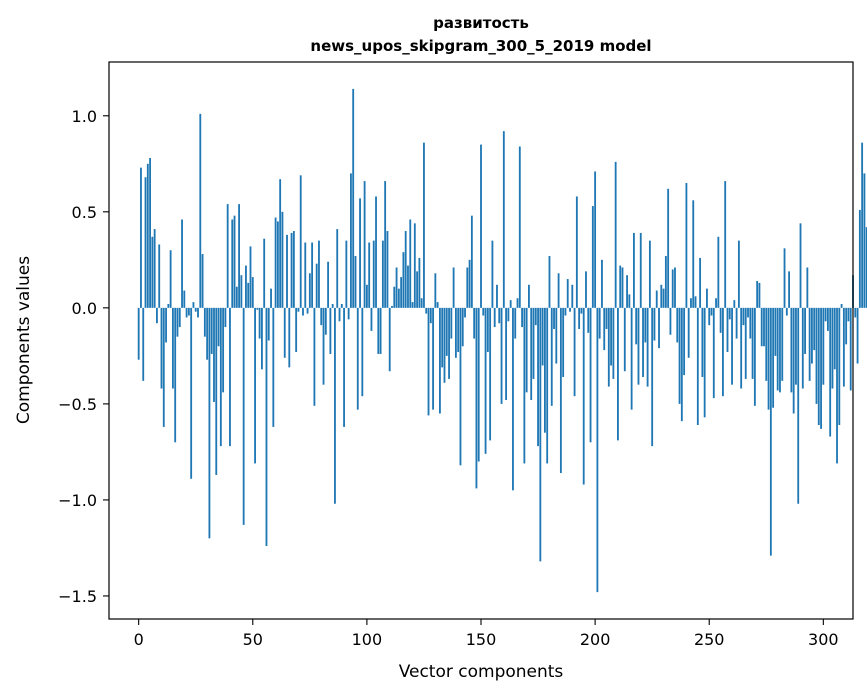 The image size is (867, 696). Describe the element at coordinates (480, 46) in the screenshot. I see `chart-subtitle: news_upos_skipgram_300_5_2019 model` at that location.